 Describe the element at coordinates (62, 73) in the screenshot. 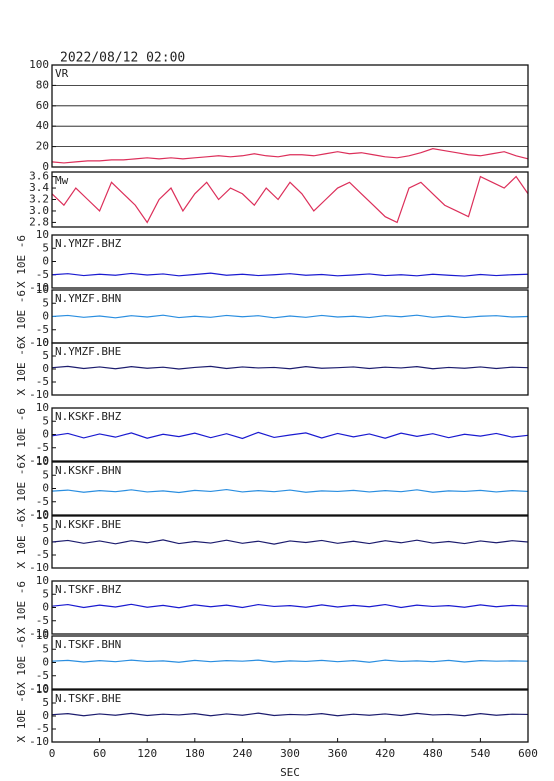

I see `panel-label: VR` at that location.